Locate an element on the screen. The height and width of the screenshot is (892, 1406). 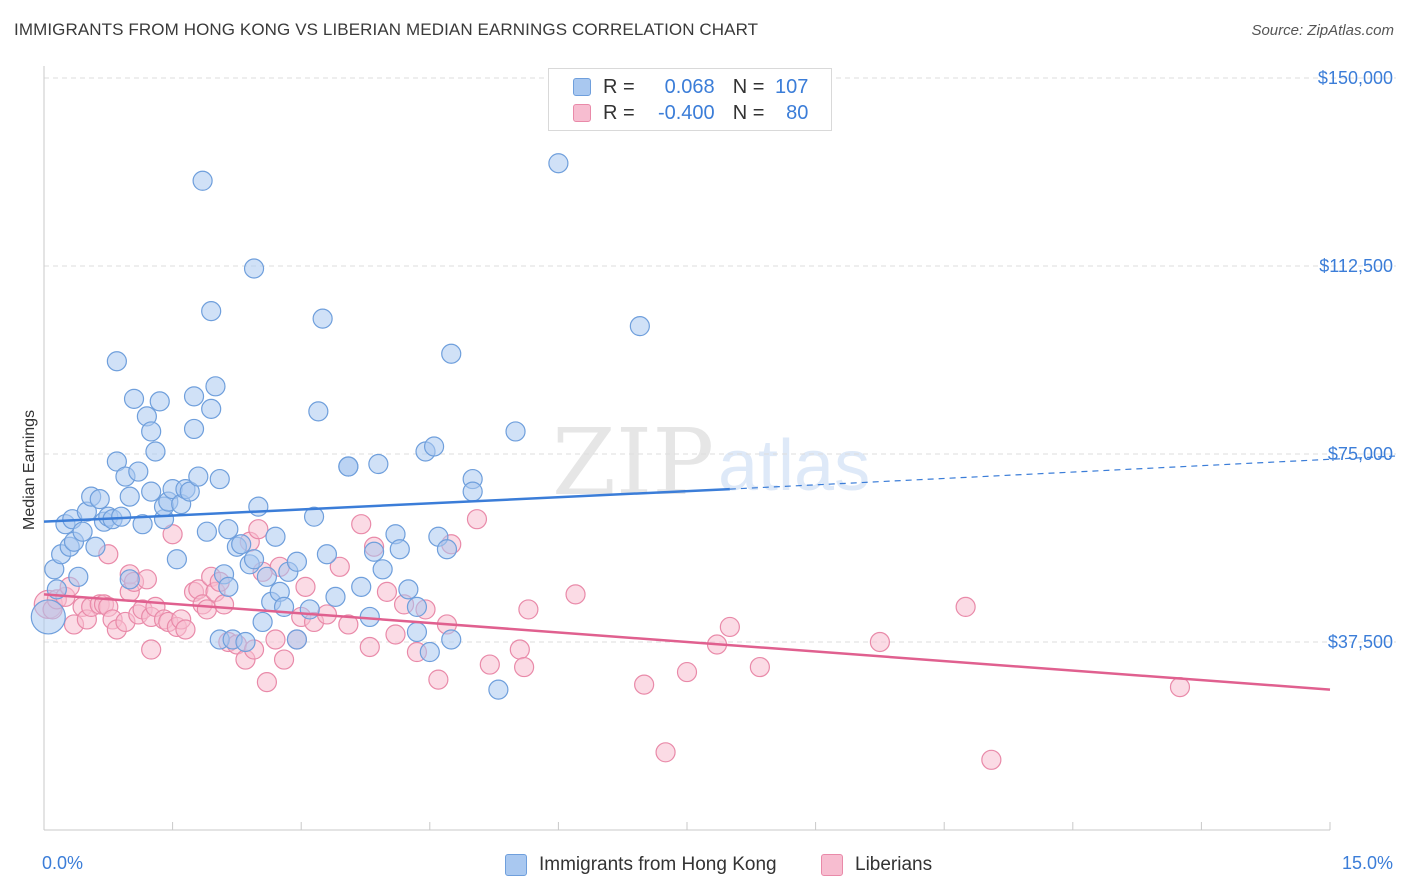
y-tick-label: $150,000 is located at coordinates (1355, 78).